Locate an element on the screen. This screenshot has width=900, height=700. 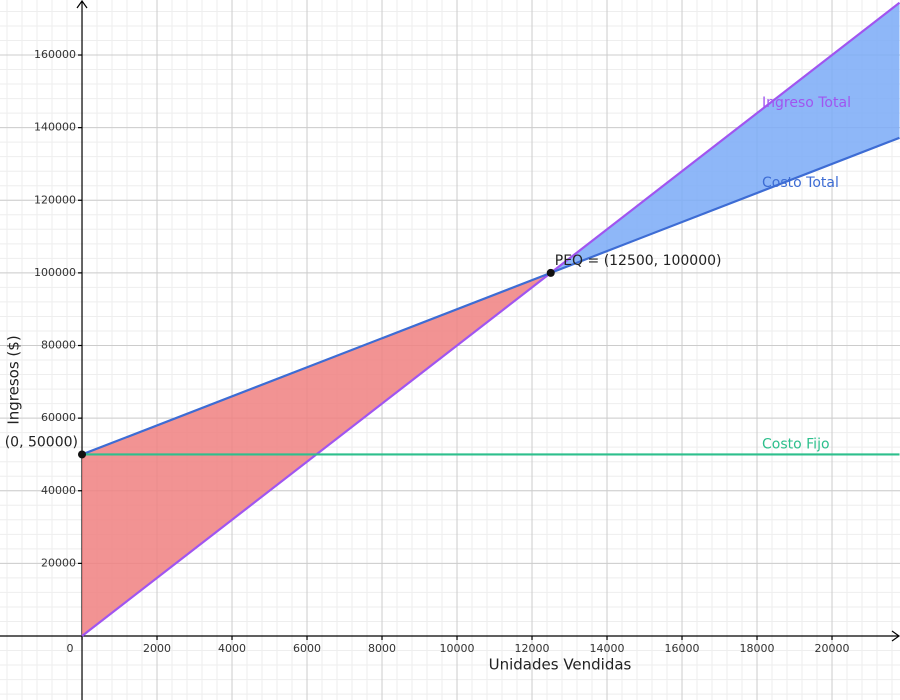
y-tick-label: 20000 is located at coordinates (58, 562).